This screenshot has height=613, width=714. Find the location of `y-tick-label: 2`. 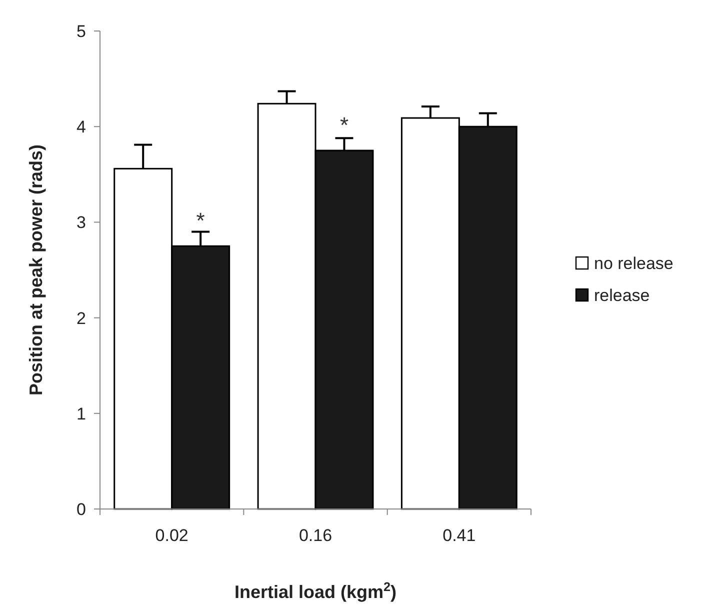

y-tick-label: 2 is located at coordinates (81, 318).